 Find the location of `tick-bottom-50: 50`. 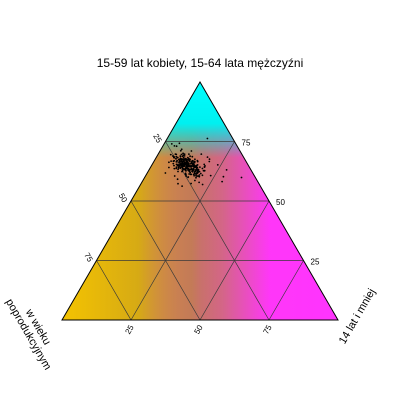

tick-bottom-50: 50 is located at coordinates (198, 329).